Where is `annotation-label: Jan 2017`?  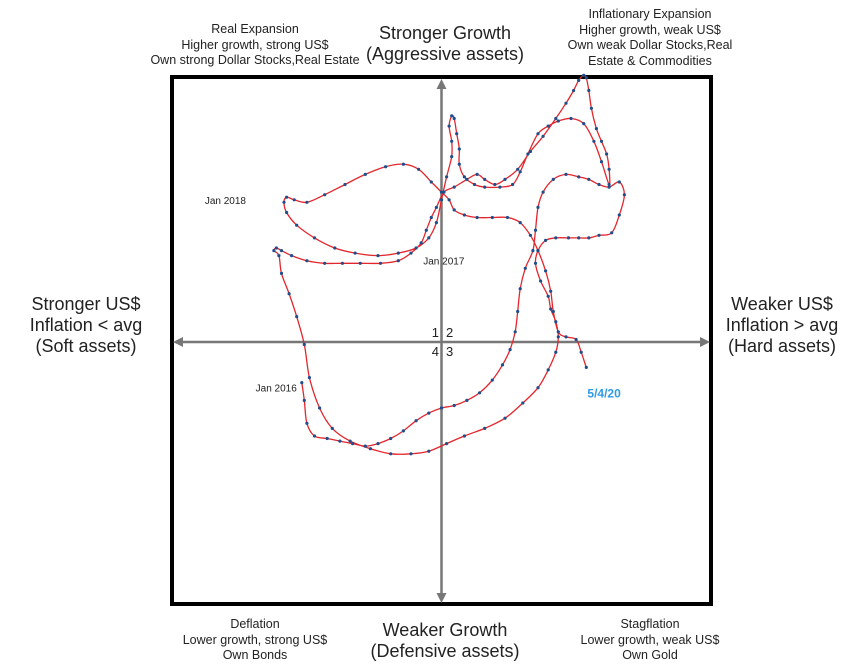 annotation-label: Jan 2017 is located at coordinates (444, 262).